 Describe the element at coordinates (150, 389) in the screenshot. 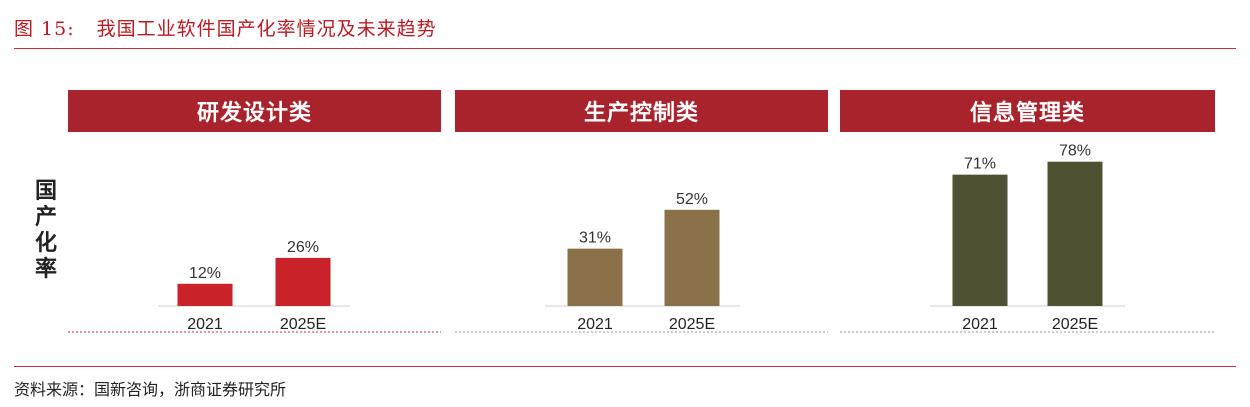

I see `source-note: 资料来源：国新咨询，浙商证券研究所` at that location.